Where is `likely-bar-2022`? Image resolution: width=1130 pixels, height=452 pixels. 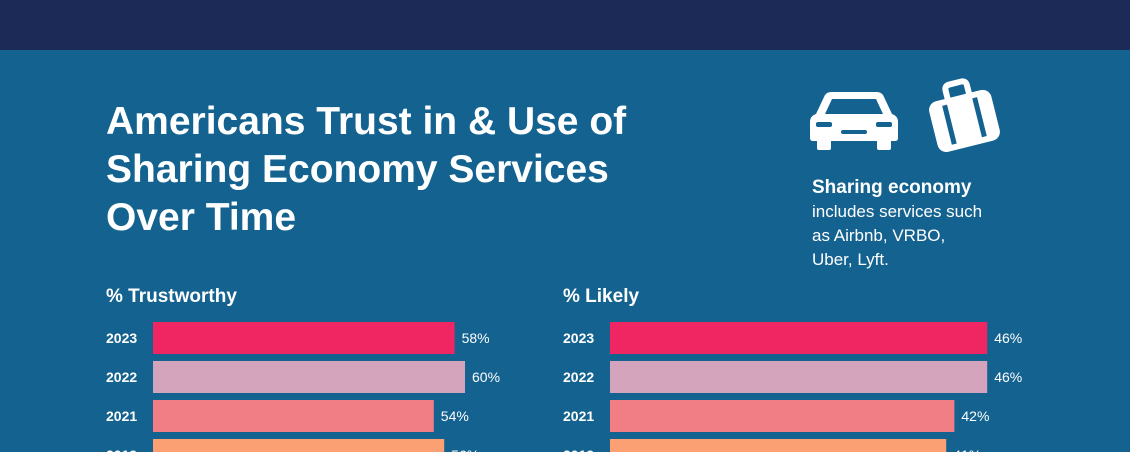 likely-bar-2022 is located at coordinates (799, 377).